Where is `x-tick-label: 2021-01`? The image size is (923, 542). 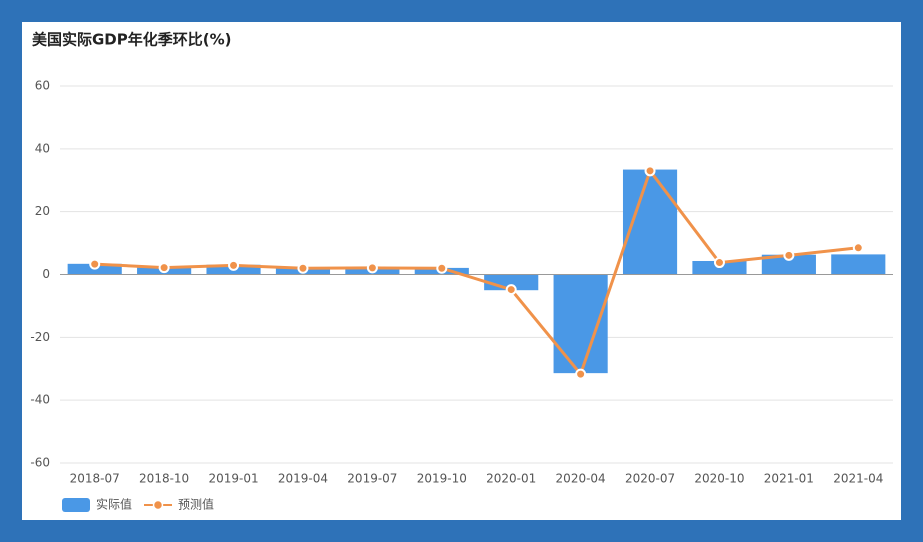
x-tick-label: 2021-01 is located at coordinates (789, 479).